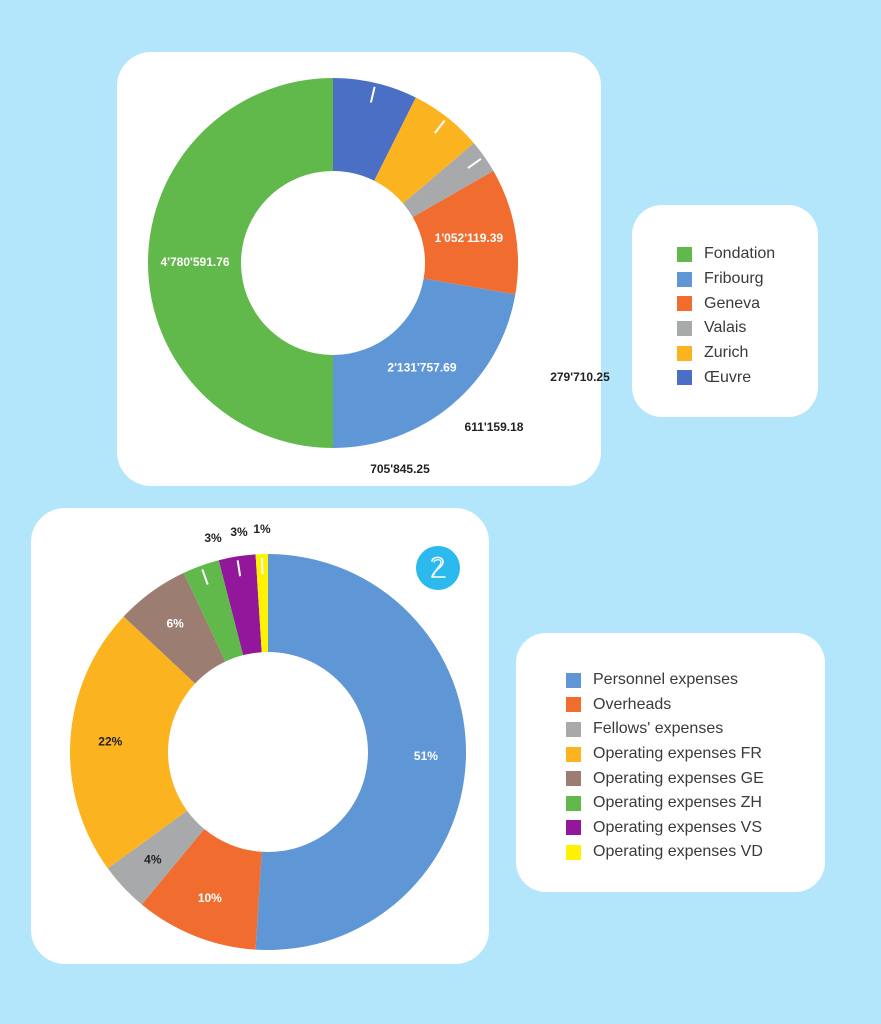 The image size is (881, 1024). Describe the element at coordinates (213, 538) in the screenshot. I see `data-label-operating-expenses-zh: 3%` at that location.